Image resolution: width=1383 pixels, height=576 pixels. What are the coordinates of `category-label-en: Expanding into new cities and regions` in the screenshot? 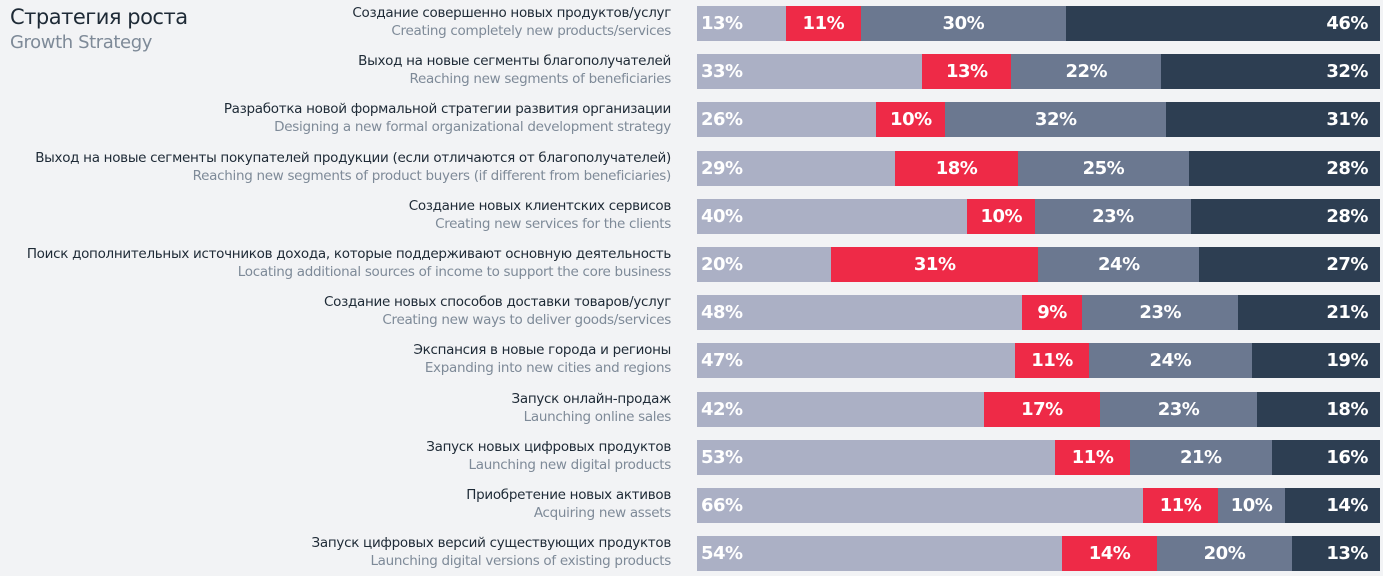 It's located at (547, 368).